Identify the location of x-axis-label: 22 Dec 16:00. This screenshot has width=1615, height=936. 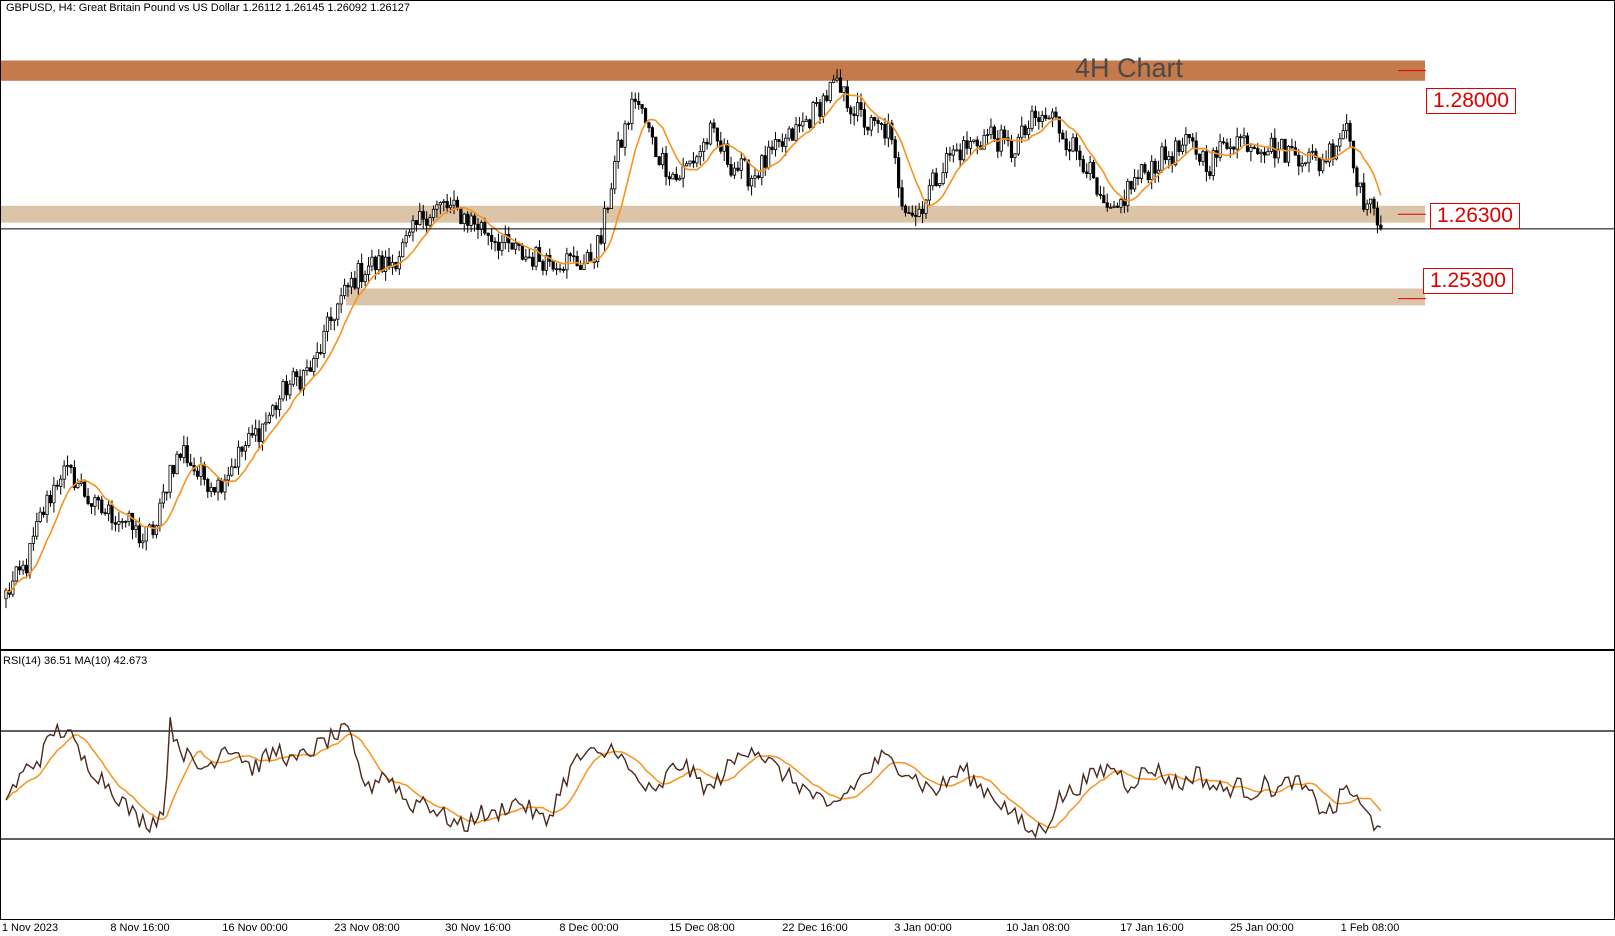
(815, 928).